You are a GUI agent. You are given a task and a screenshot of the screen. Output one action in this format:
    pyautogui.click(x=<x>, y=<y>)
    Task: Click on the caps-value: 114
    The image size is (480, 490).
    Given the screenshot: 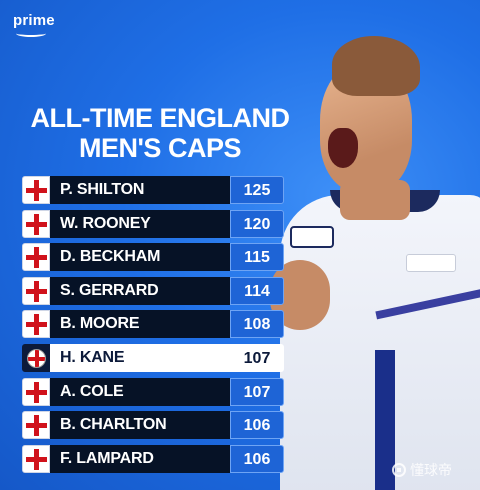 What is the action you would take?
    pyautogui.click(x=257, y=290)
    